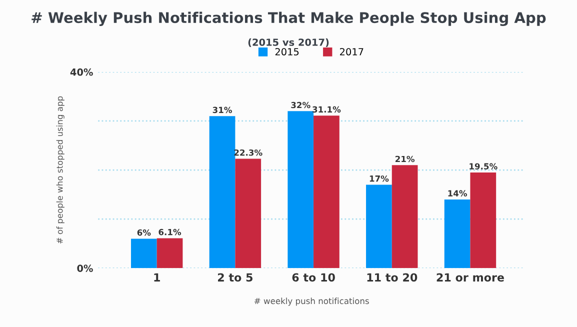 The height and width of the screenshot is (327, 577). What do you see at coordinates (470, 277) in the screenshot?
I see `x-tick-label: 21 or more` at bounding box center [470, 277].